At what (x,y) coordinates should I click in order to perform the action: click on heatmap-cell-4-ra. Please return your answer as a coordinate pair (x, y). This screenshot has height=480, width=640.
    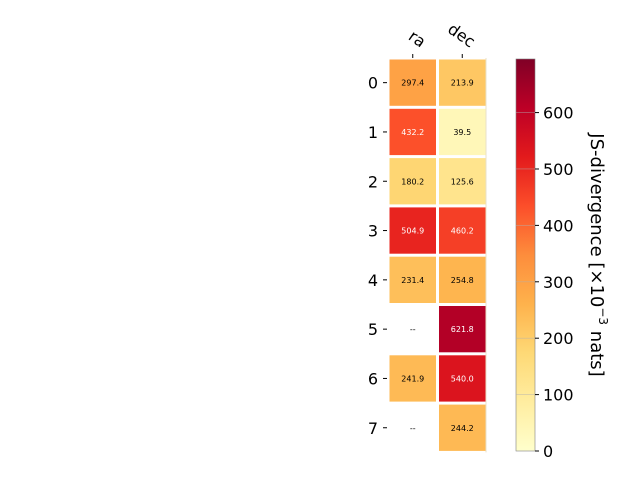
    Looking at the image, I should click on (412, 279).